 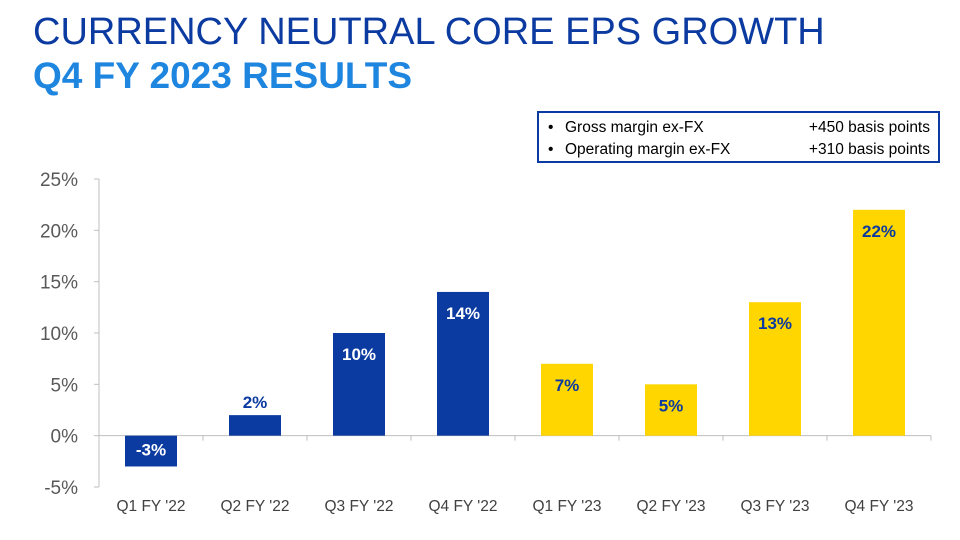 I want to click on callout-item-gross-margin: • Gross margin ex-FX +450 basis points, so click(x=738, y=128).